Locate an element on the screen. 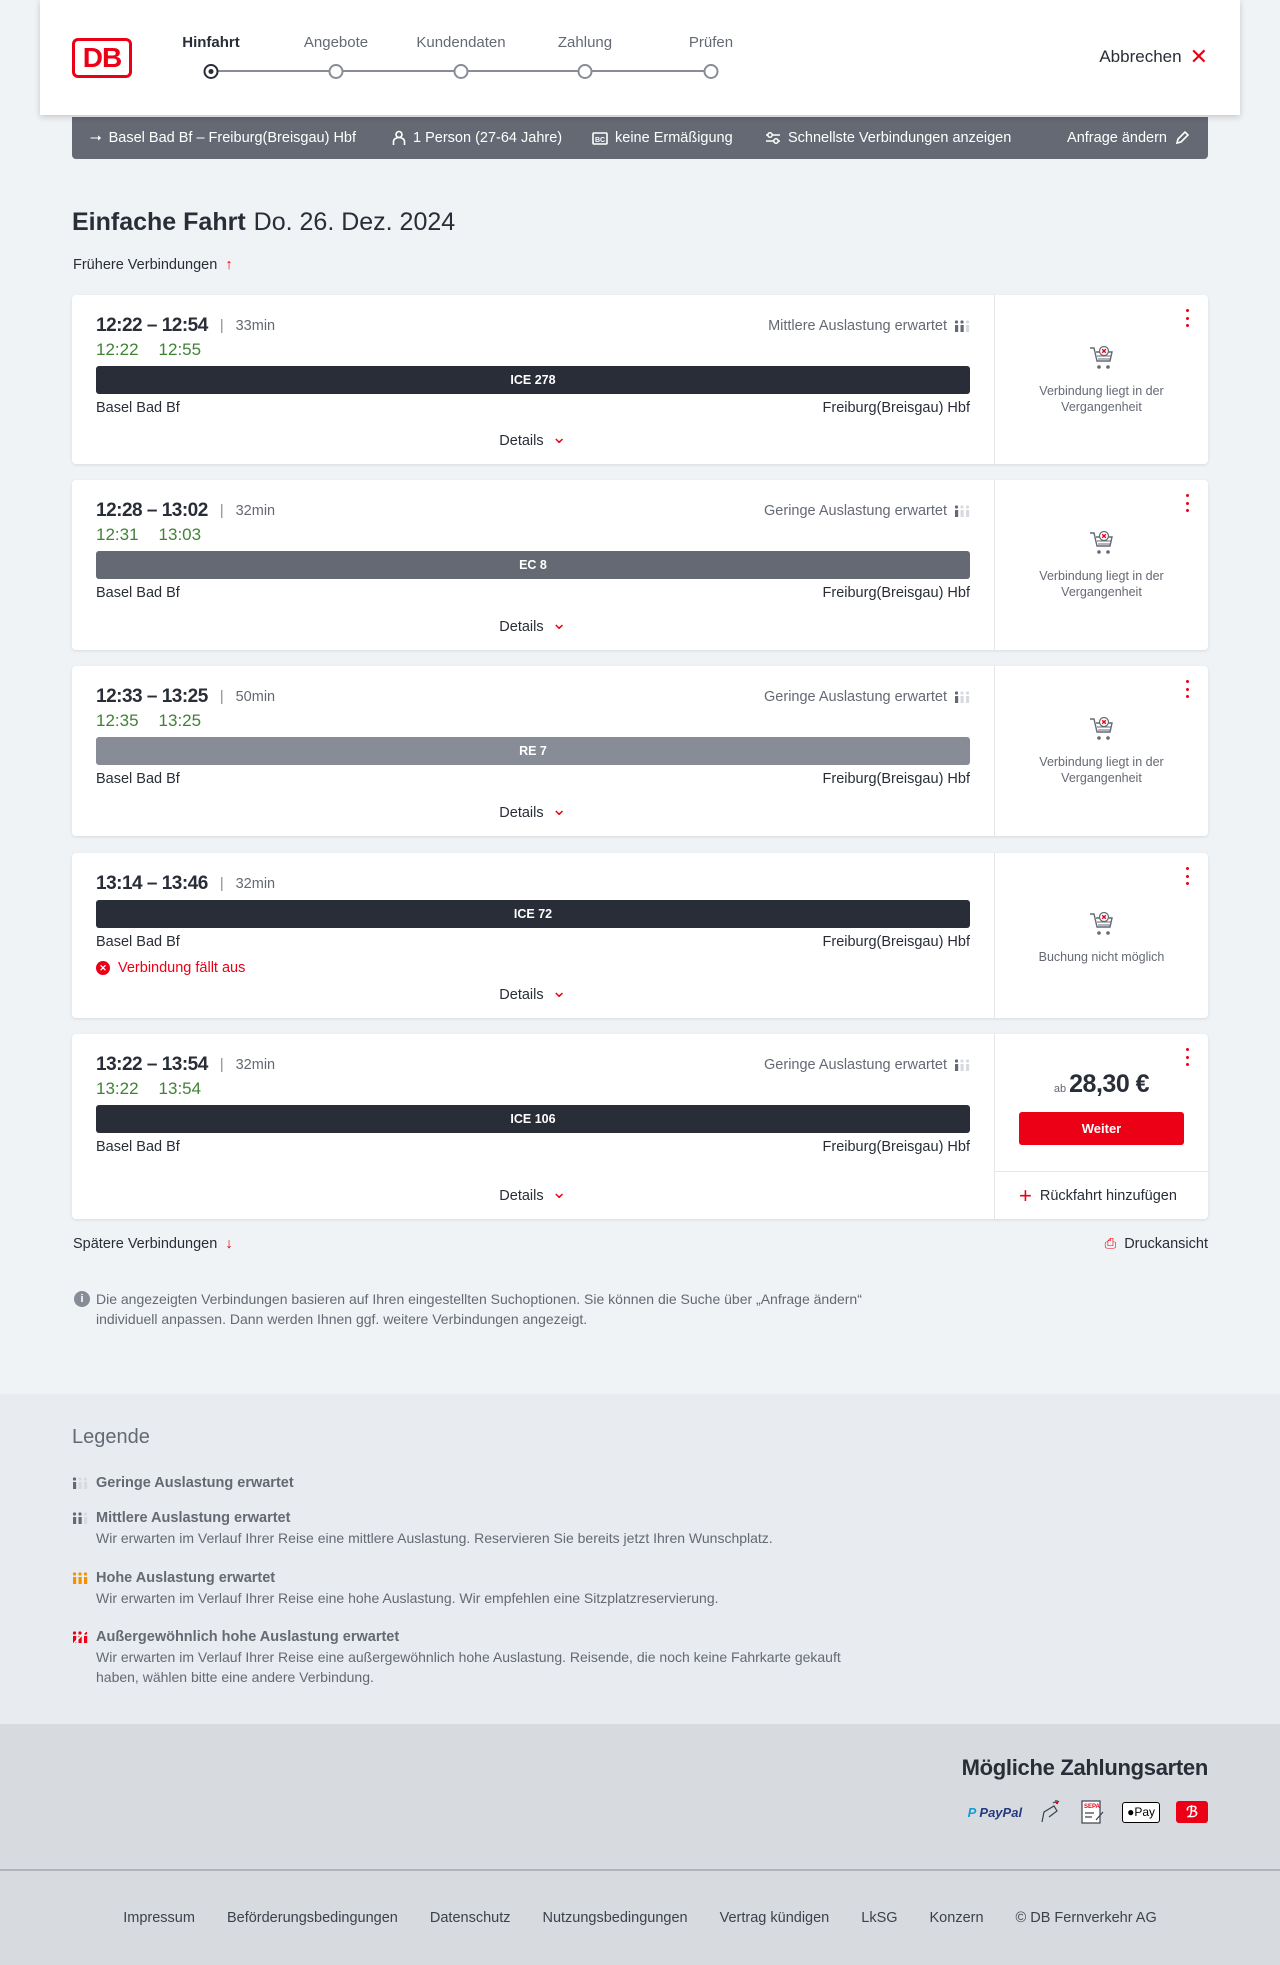 This screenshot has height=1965, width=1280. load-high-icon is located at coordinates (80, 1578).